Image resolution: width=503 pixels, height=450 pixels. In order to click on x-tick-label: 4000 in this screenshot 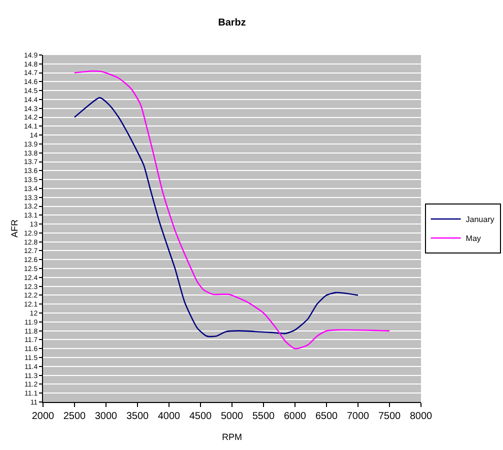, I will do `click(169, 416)`.